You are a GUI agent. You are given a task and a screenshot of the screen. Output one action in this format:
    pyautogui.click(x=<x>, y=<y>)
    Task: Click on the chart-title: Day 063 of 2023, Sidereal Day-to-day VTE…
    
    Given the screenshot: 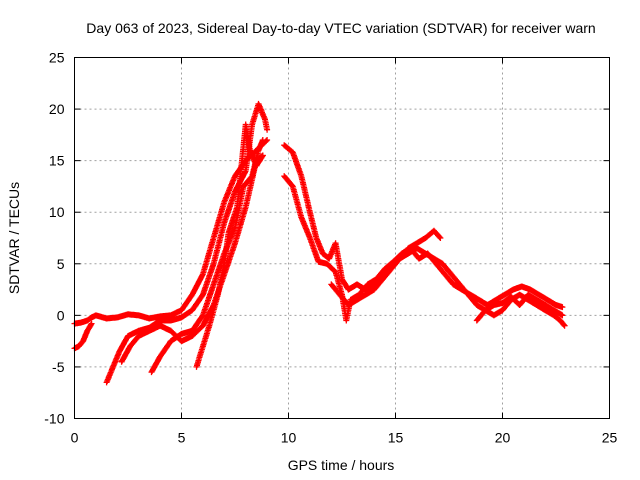 What is the action you would take?
    pyautogui.click(x=340, y=28)
    